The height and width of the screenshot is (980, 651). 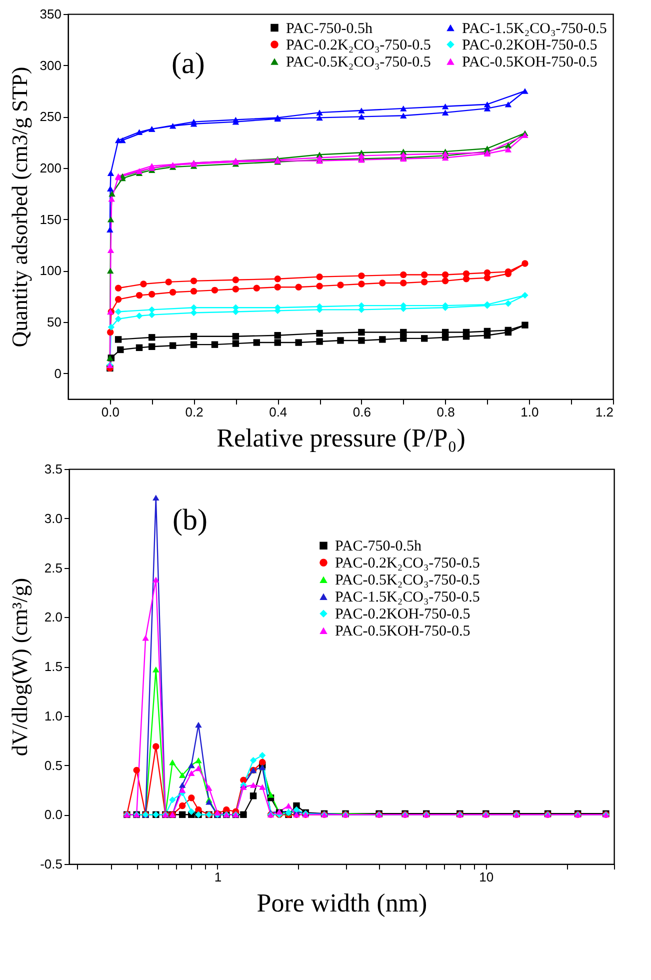 I want to click on y-tick-label: 1.5, so click(x=53, y=666).